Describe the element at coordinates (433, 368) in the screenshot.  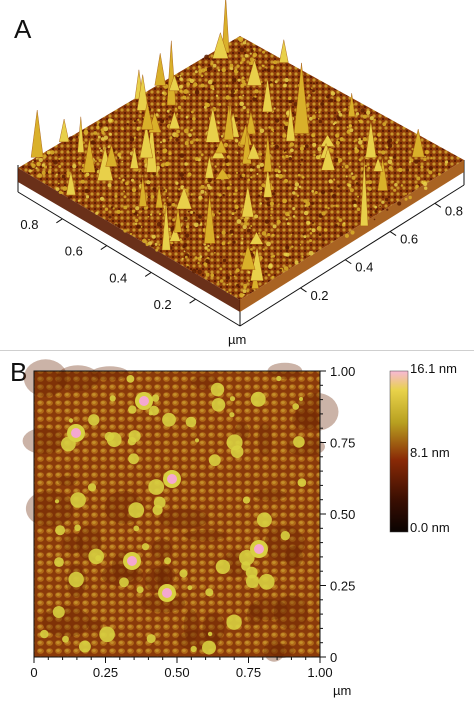
I see `colorbar-label-max: 16.1 nm` at that location.